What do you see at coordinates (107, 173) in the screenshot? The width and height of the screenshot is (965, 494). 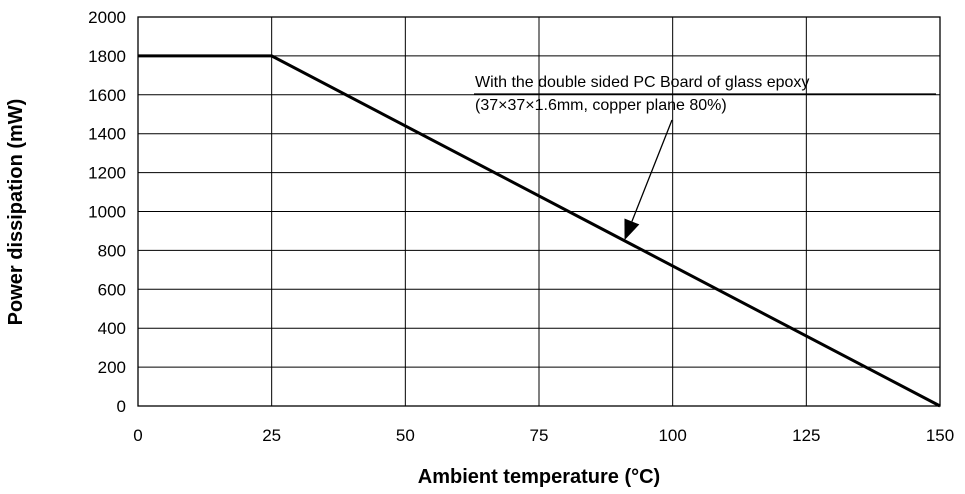 I see `y-tick-label: 1200` at bounding box center [107, 173].